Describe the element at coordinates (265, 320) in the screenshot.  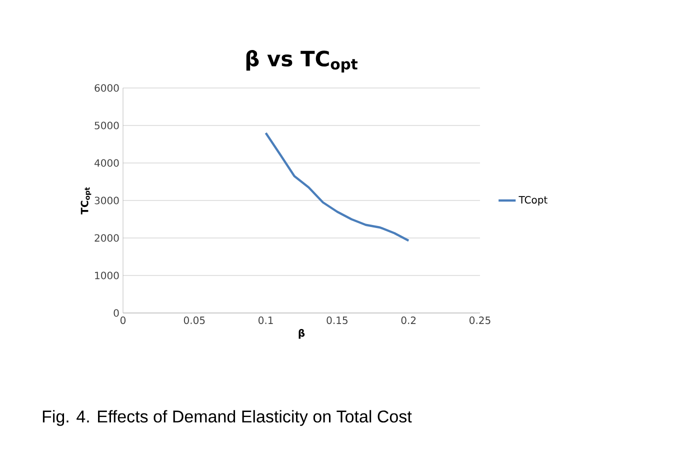
I see `x-tick-label: 0.1` at that location.